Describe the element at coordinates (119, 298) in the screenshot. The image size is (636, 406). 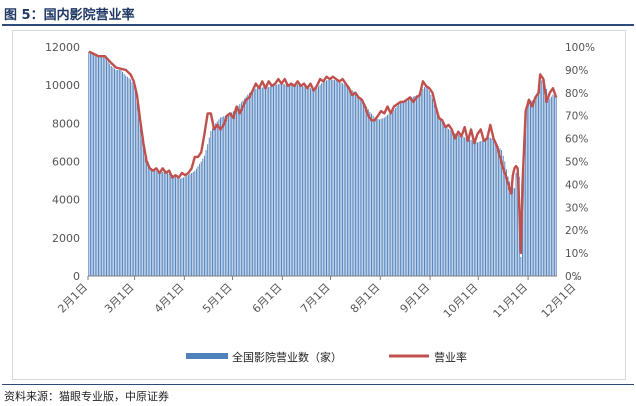
I see `x-tick-label: 3月1日` at that location.